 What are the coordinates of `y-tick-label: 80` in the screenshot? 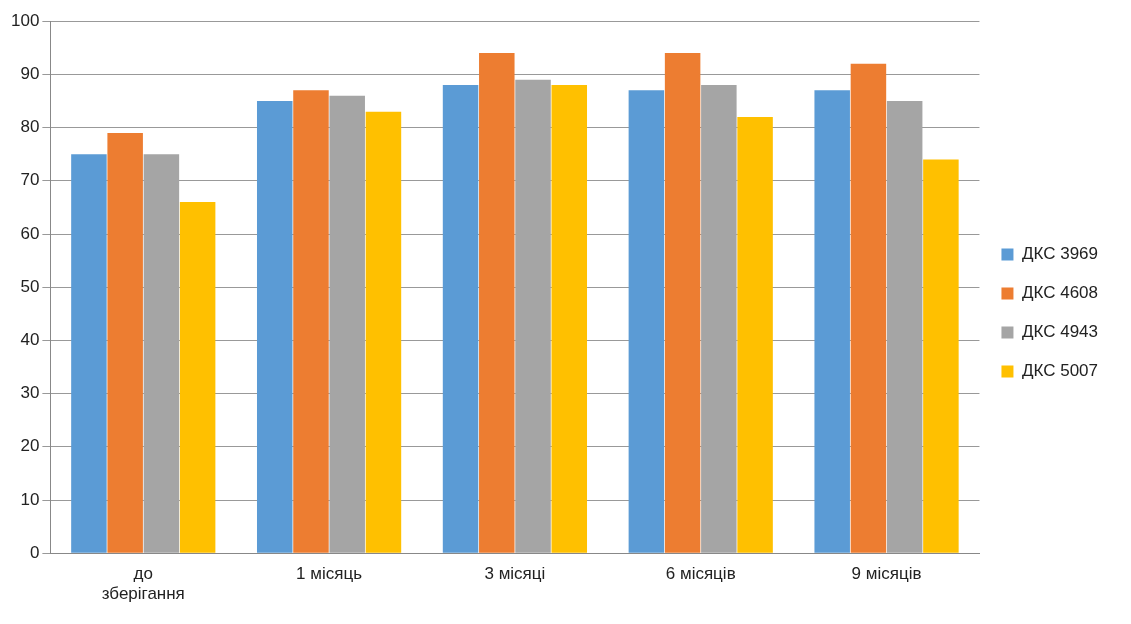 It's located at (30, 127).